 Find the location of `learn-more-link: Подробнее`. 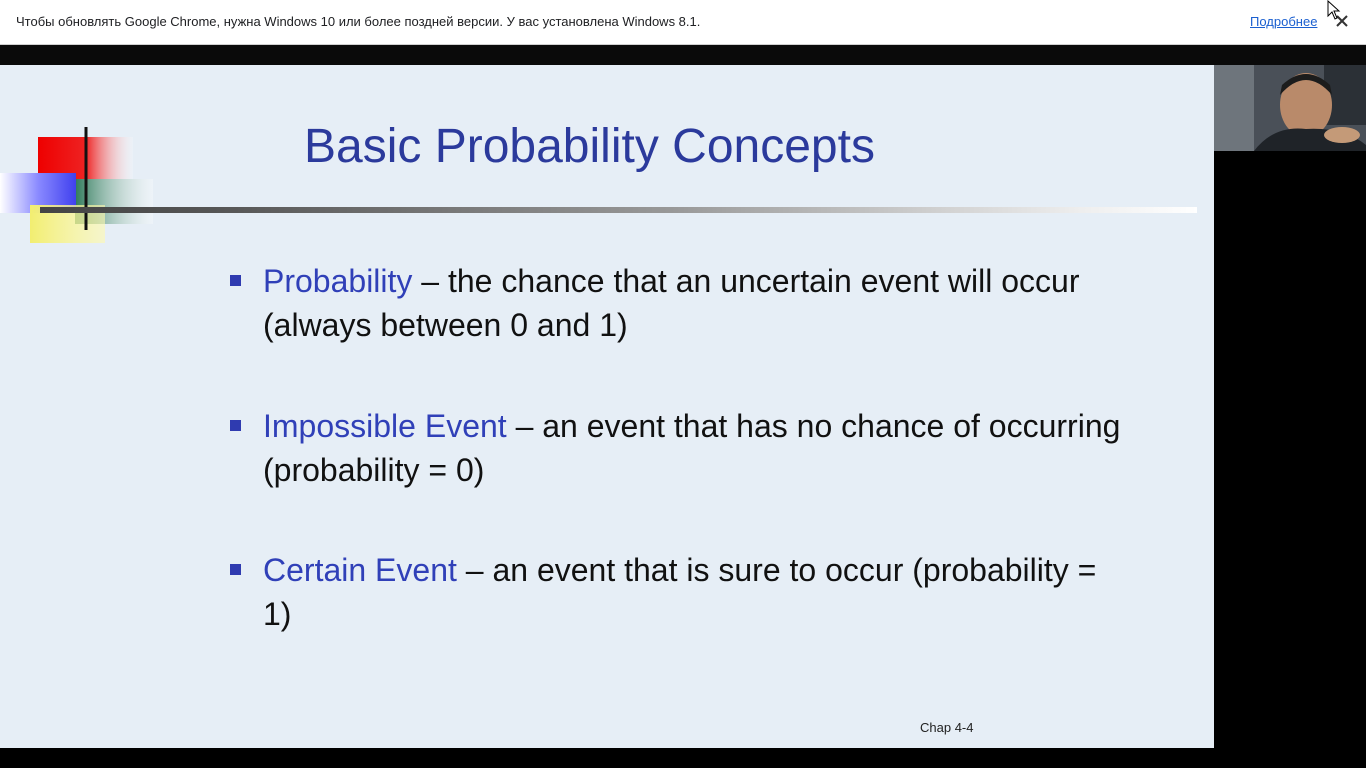

learn-more-link: Подробнее is located at coordinates (1284, 21).